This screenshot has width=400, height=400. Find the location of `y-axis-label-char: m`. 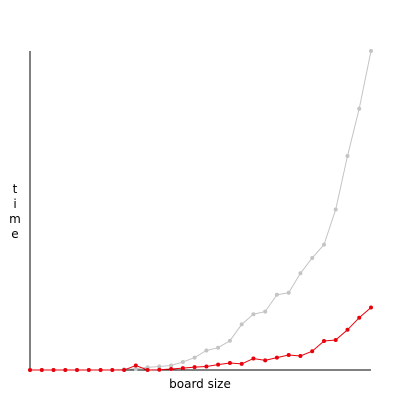

y-axis-label-char: m is located at coordinates (15, 219).